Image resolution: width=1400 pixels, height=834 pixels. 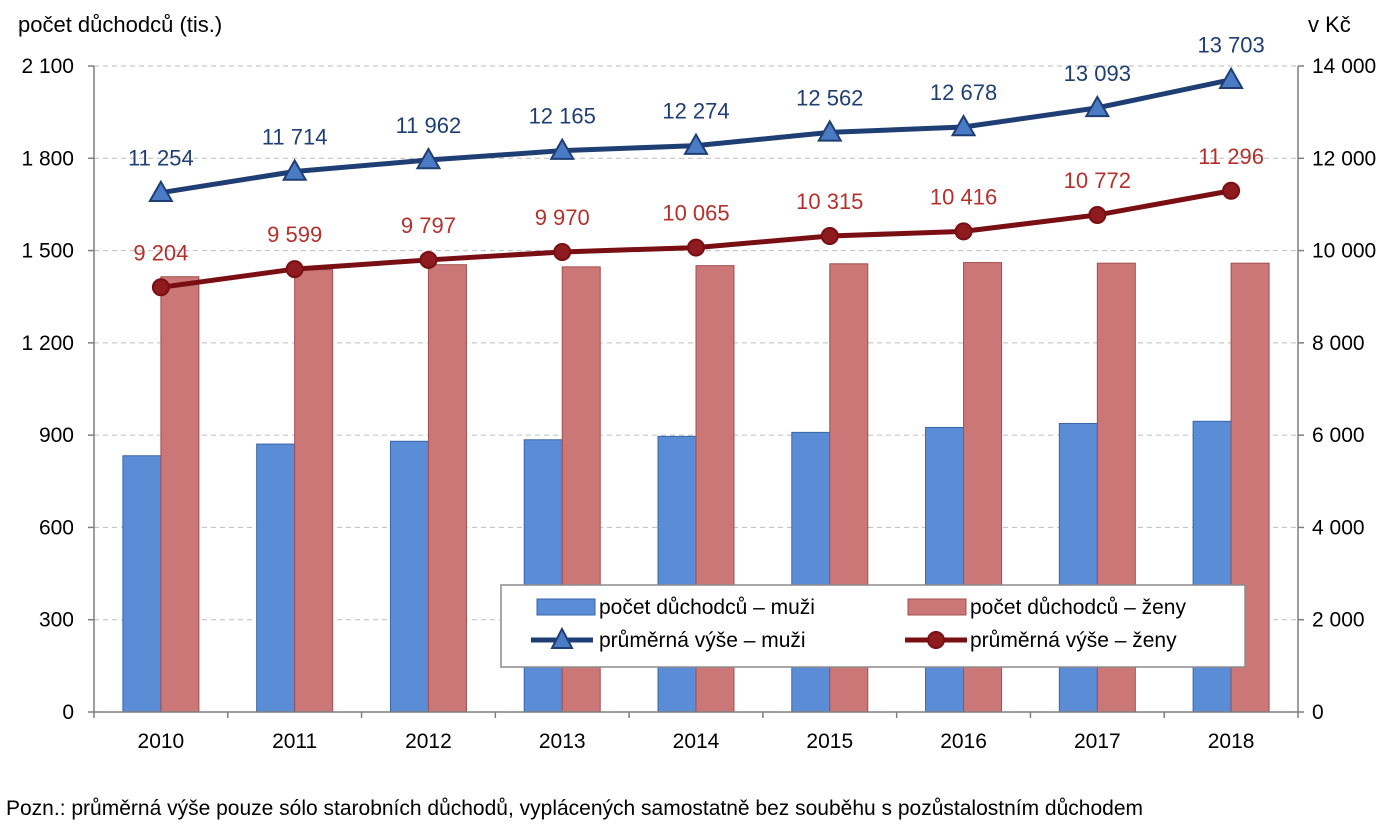 What do you see at coordinates (47, 66) in the screenshot?
I see `left-tick-label: 2 100` at bounding box center [47, 66].